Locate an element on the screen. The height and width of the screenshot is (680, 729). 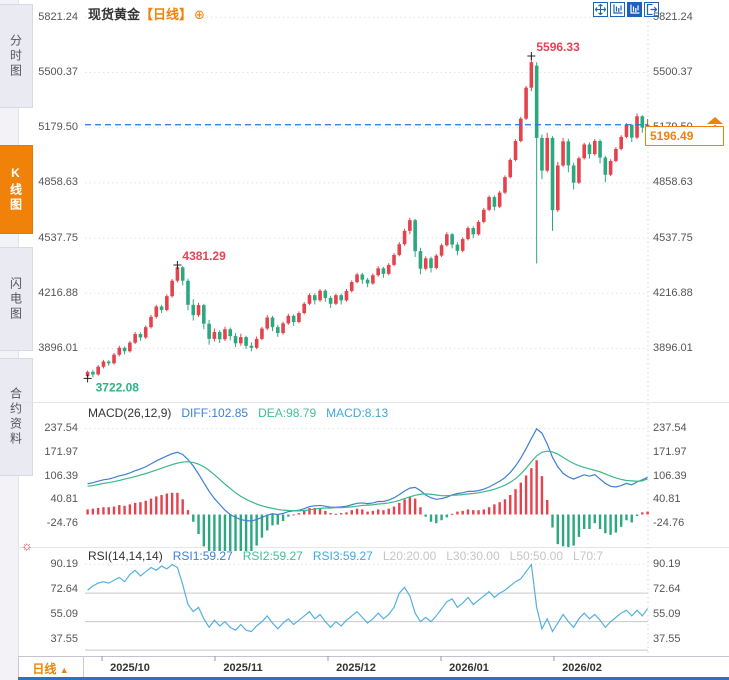
indicator-settings-icon: ☼ is located at coordinates (27, 545).